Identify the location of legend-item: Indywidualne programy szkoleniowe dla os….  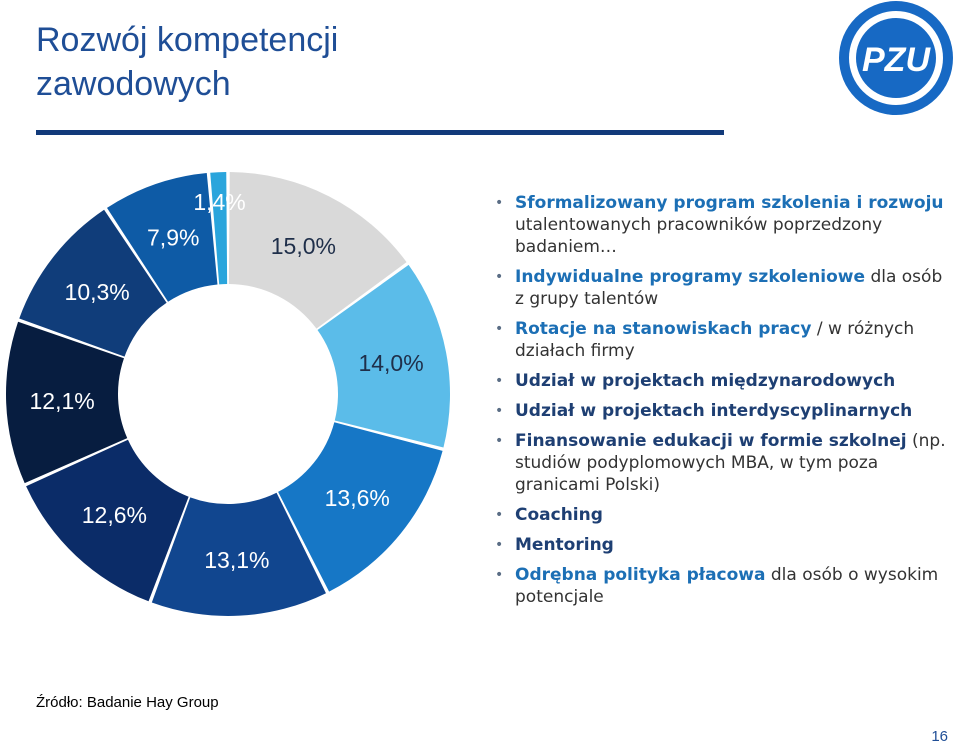
(722, 288).